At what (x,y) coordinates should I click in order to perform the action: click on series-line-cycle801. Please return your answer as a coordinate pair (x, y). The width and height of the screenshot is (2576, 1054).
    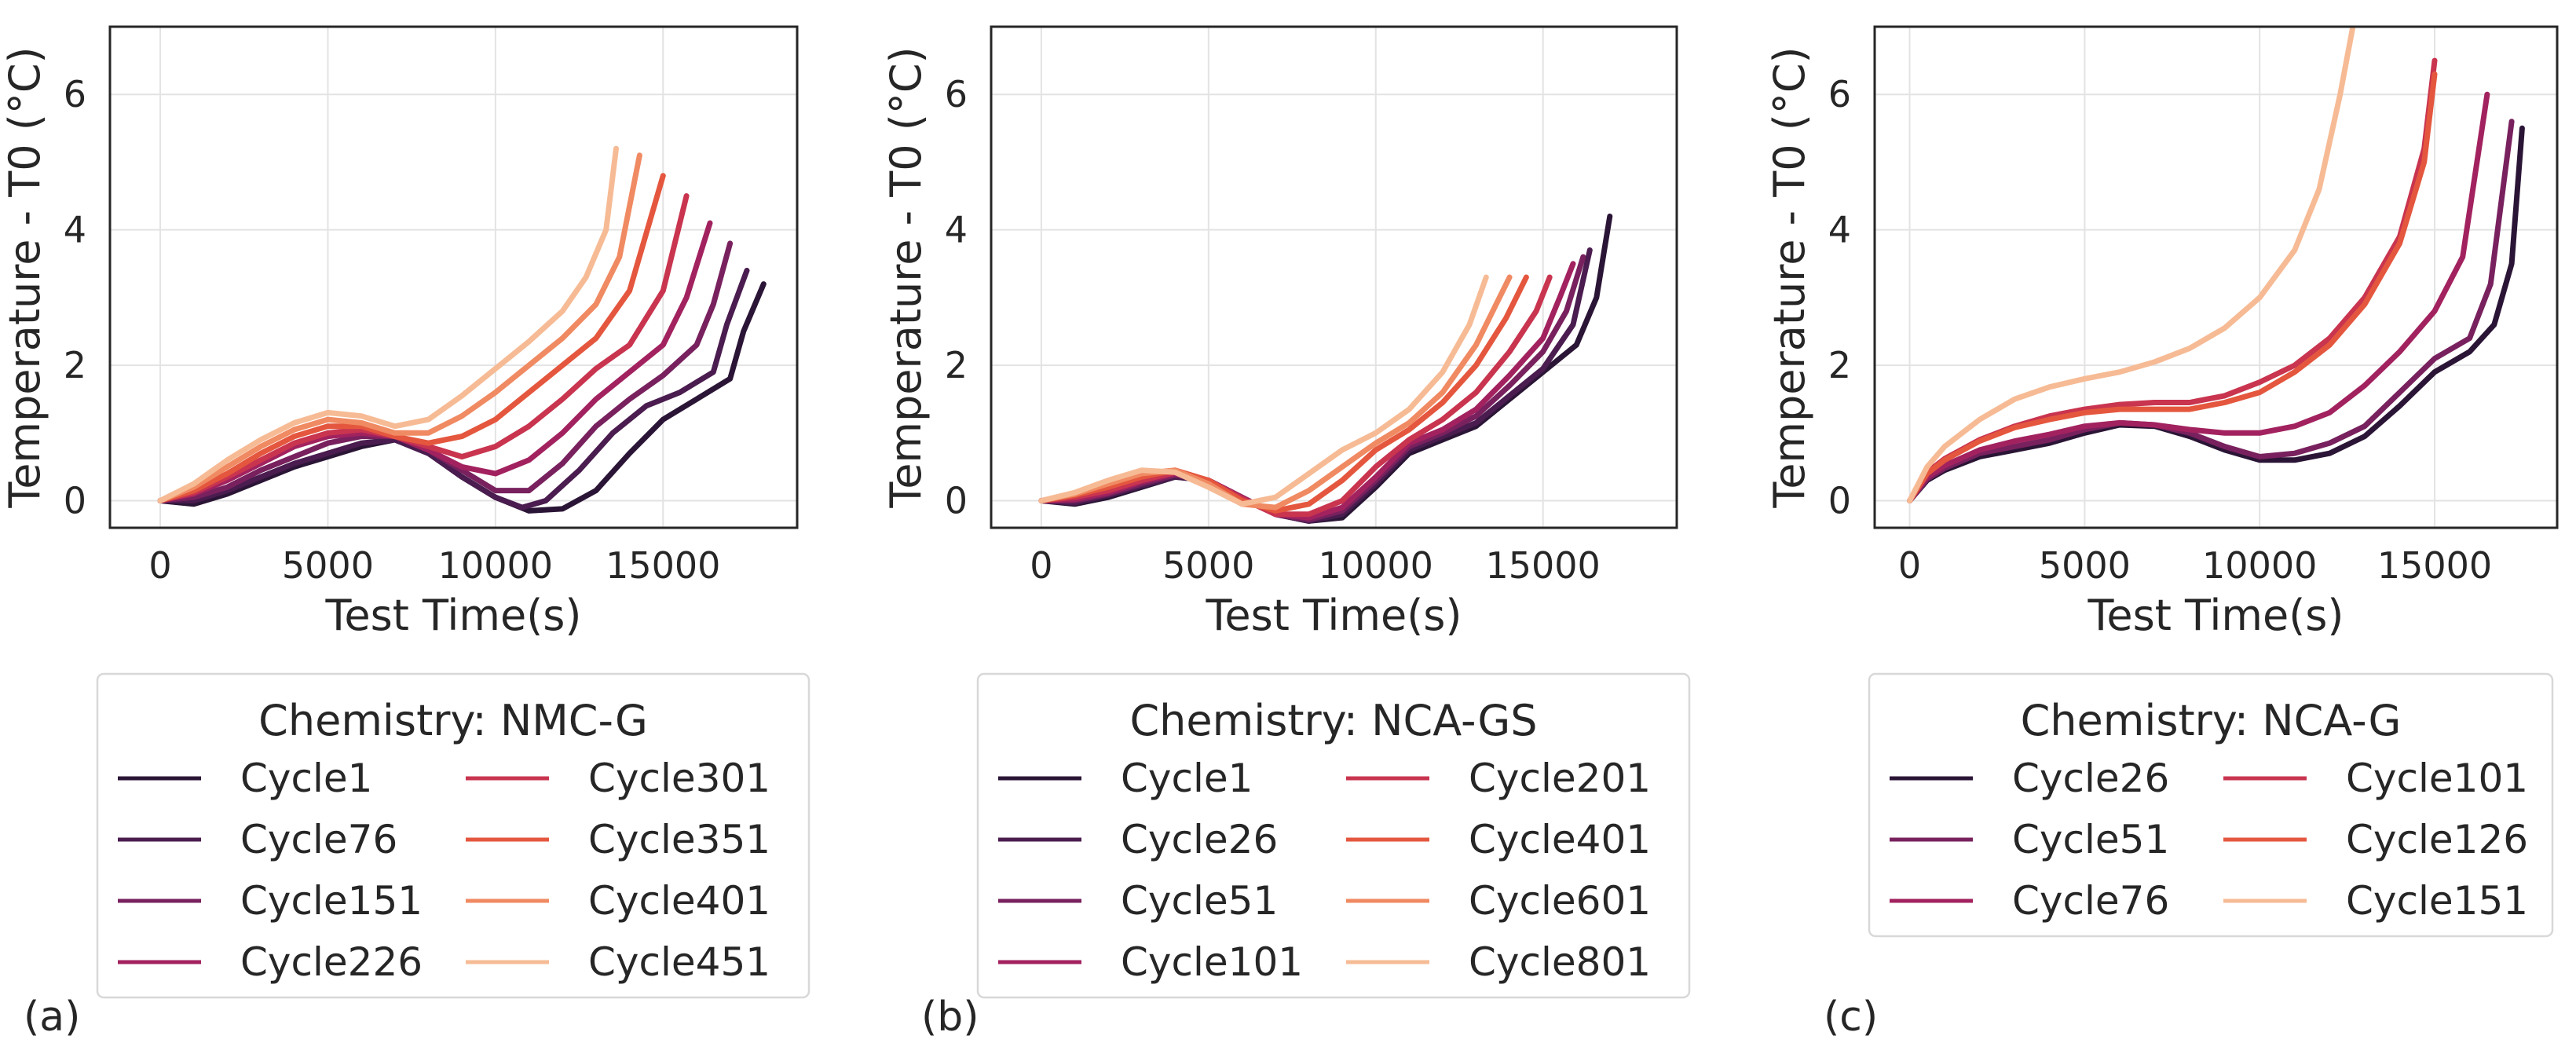
    Looking at the image, I should click on (1263, 390).